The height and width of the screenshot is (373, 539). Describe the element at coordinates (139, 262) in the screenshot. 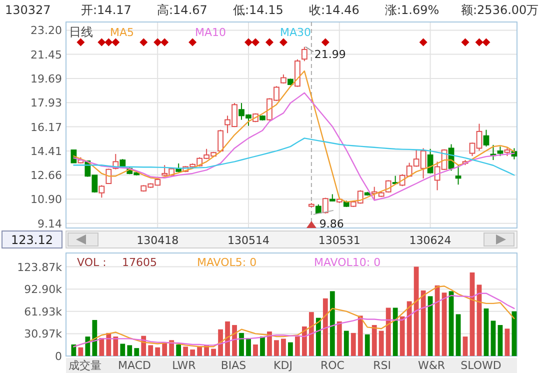

I see `annotation: 17605` at that location.